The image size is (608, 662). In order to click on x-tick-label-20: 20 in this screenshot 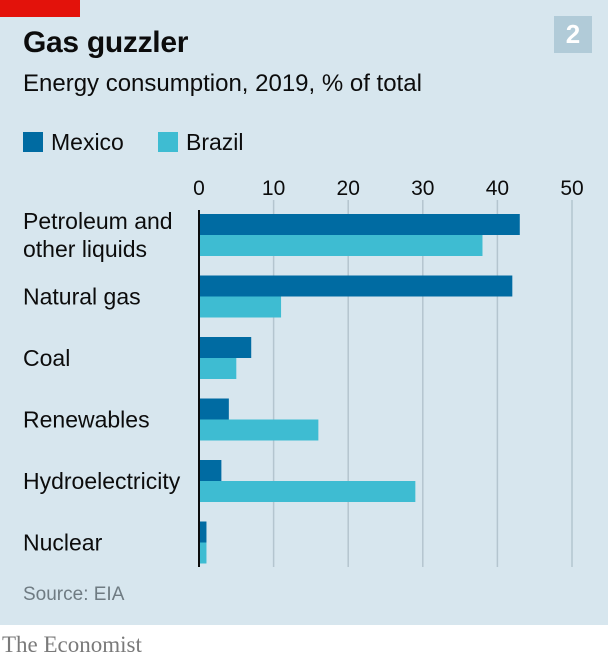, I will do `click(348, 188)`.